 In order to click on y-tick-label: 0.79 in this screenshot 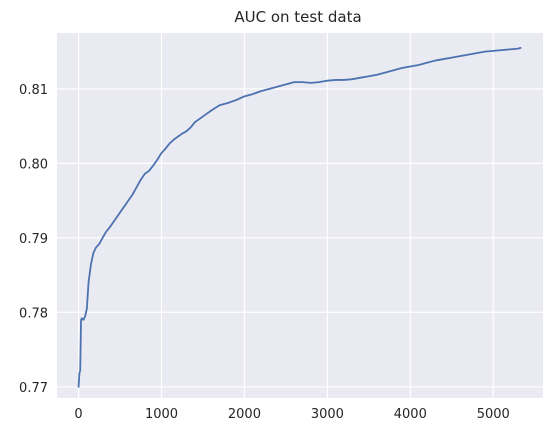, I will do `click(33, 239)`.